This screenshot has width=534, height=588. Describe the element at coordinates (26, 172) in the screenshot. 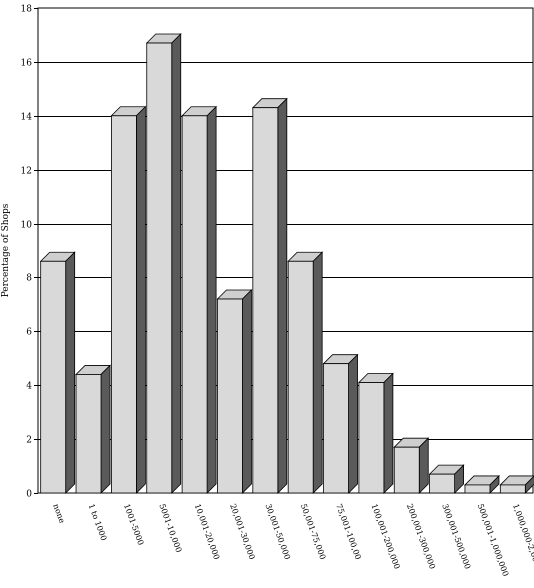

I see `y-tick-label: 12` at that location.